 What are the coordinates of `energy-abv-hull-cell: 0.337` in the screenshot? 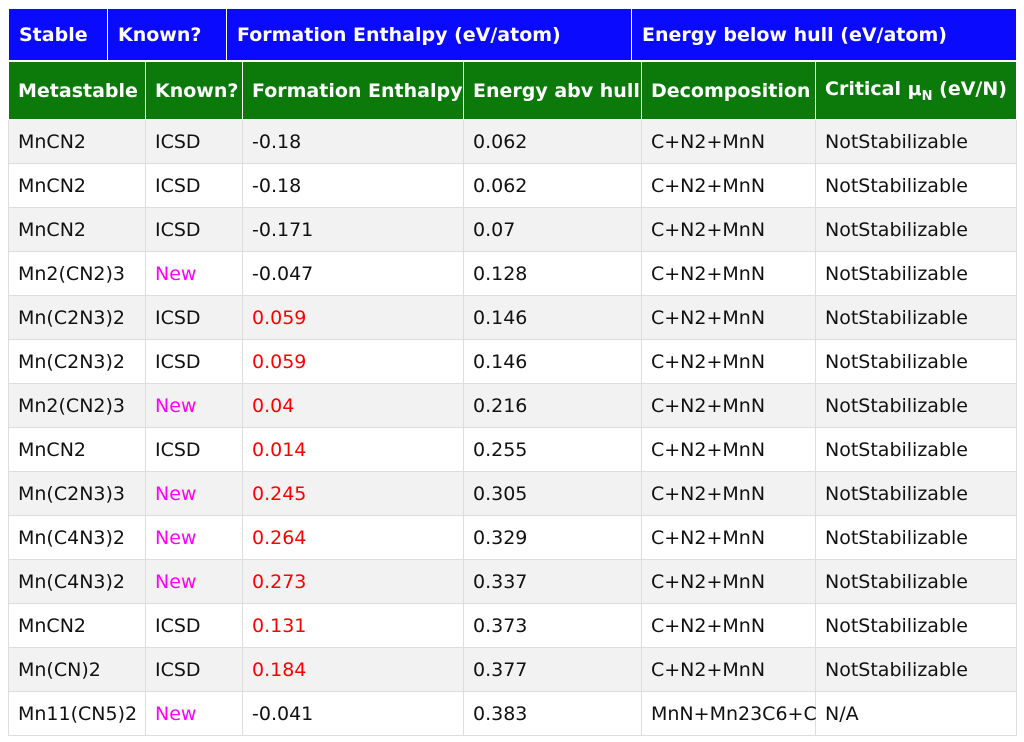 It's located at (552, 581).